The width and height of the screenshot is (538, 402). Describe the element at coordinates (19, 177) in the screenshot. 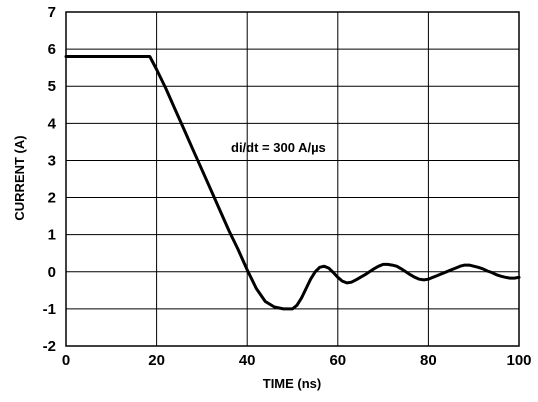

I see `y-axis-label: CURRENT (A)` at that location.